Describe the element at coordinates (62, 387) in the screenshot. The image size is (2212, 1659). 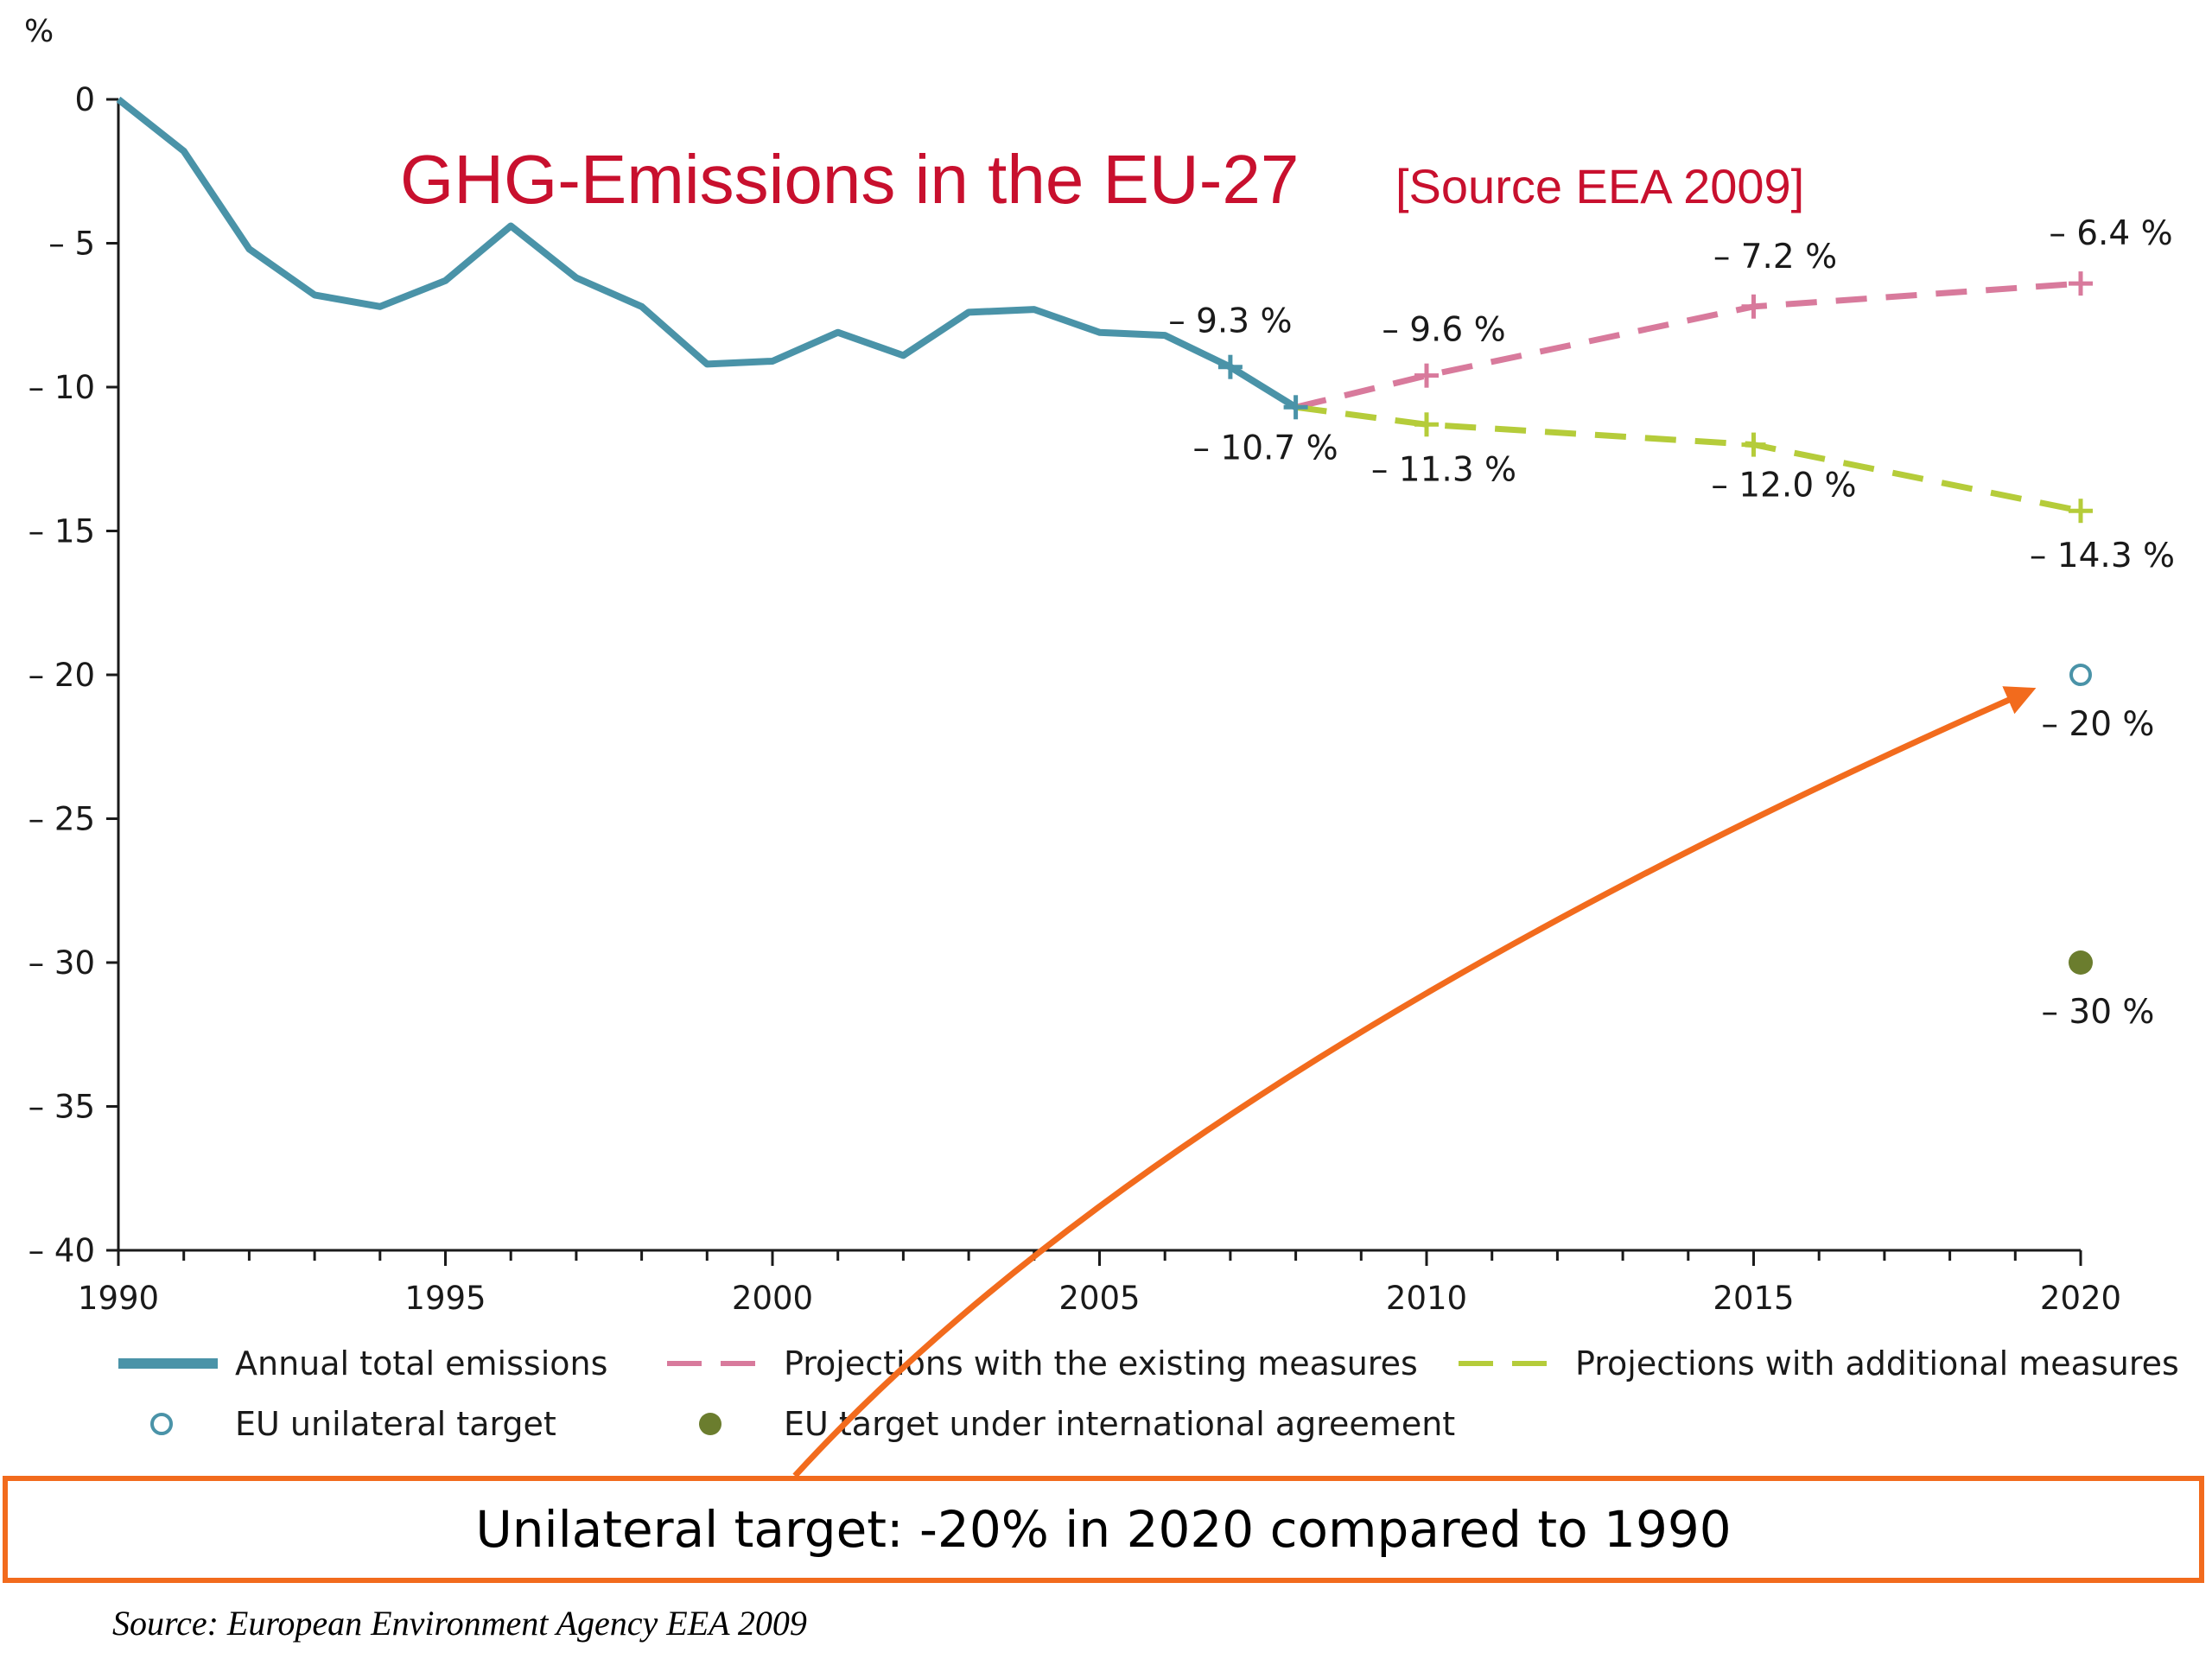
I see `y-tick-label: – 10` at that location.